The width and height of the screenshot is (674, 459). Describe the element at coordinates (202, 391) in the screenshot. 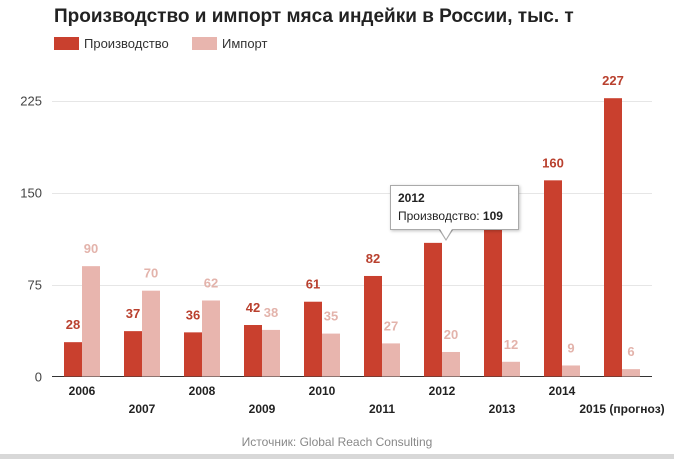

I see `x-tick-label: 2008` at that location.